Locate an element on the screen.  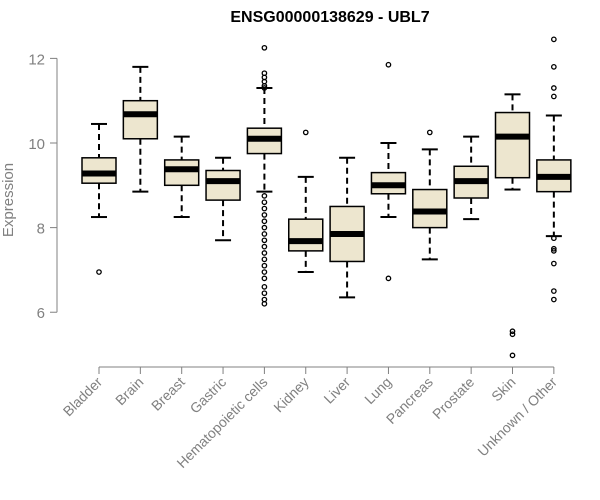
x-tick-label: Brain is located at coordinates (129, 391).